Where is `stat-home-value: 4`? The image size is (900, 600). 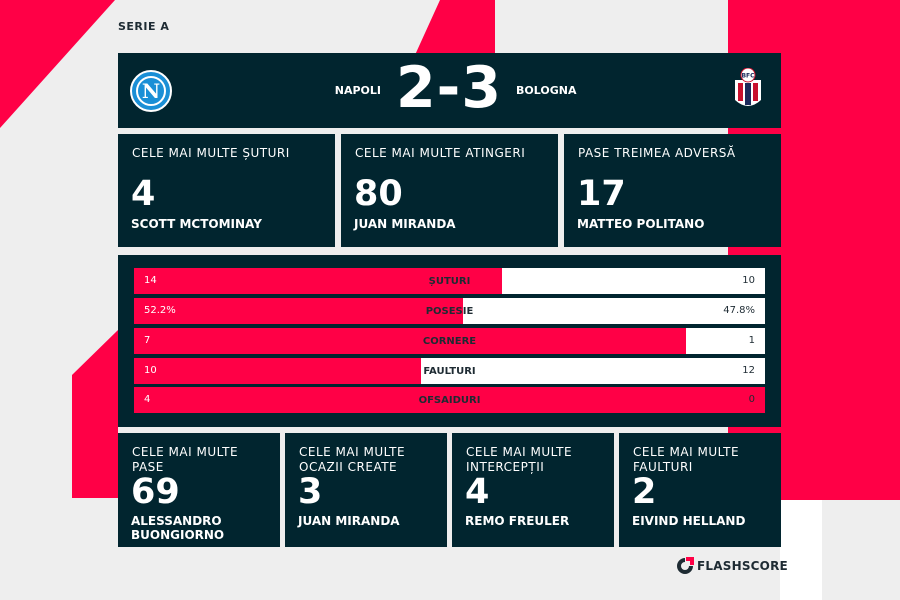
stat-home-value: 4 is located at coordinates (147, 399).